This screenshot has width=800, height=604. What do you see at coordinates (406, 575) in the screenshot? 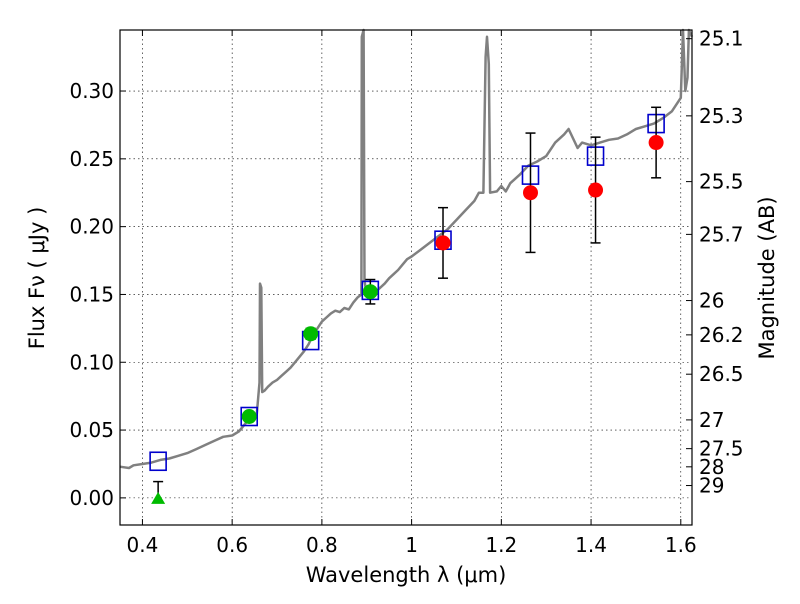
I see `x-axis-title: Wavelength λ (μm)` at bounding box center [406, 575].